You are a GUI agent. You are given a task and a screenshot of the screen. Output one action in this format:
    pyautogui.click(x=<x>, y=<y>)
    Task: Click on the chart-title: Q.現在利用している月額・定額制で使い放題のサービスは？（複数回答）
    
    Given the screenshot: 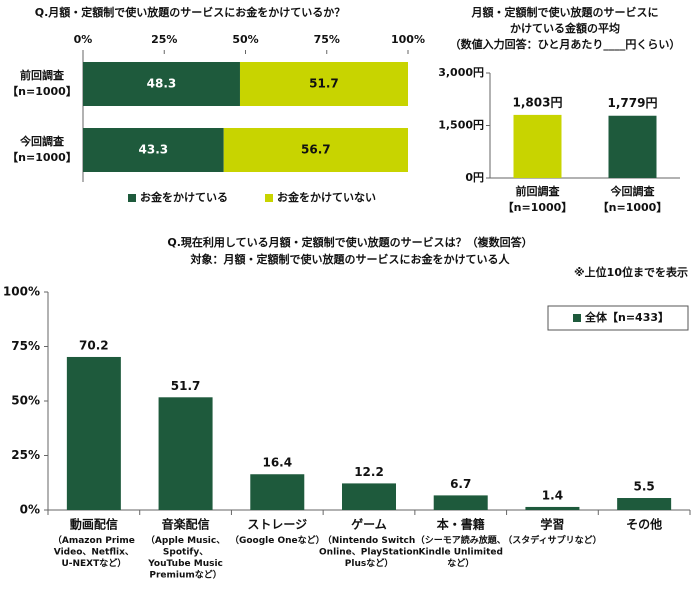 What is the action you would take?
    pyautogui.click(x=349, y=242)
    